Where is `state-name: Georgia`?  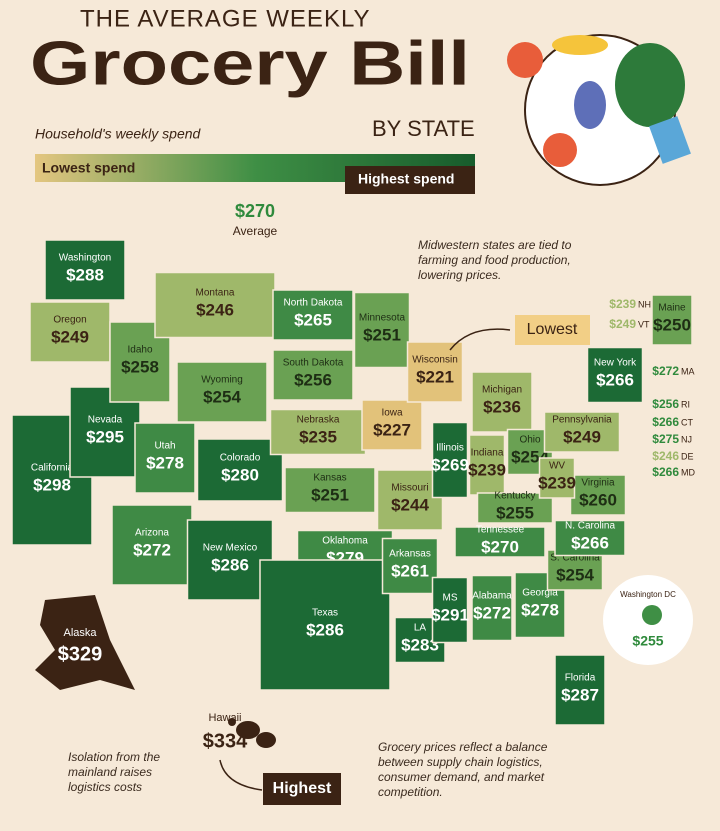
state-name: Georgia is located at coordinates (540, 593).